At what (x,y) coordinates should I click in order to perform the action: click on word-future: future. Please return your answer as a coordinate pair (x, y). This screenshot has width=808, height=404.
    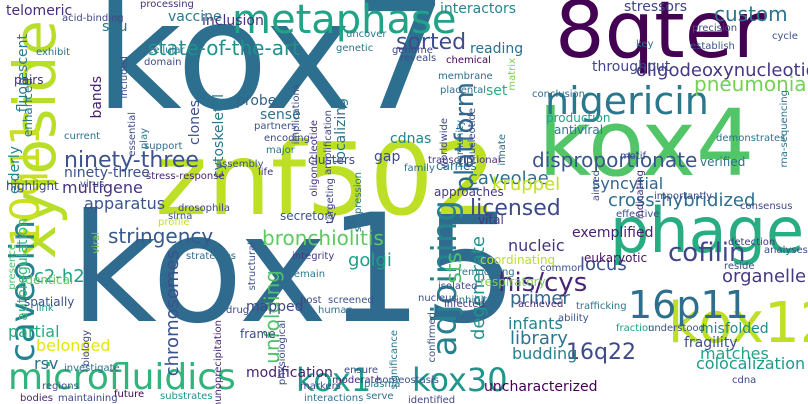
    Looking at the image, I should click on (129, 394).